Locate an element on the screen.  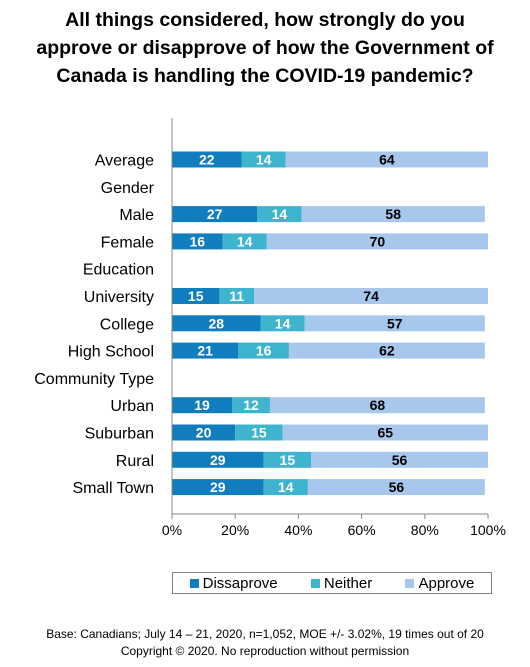
bar-suburban-dissaprove is located at coordinates (204, 432).